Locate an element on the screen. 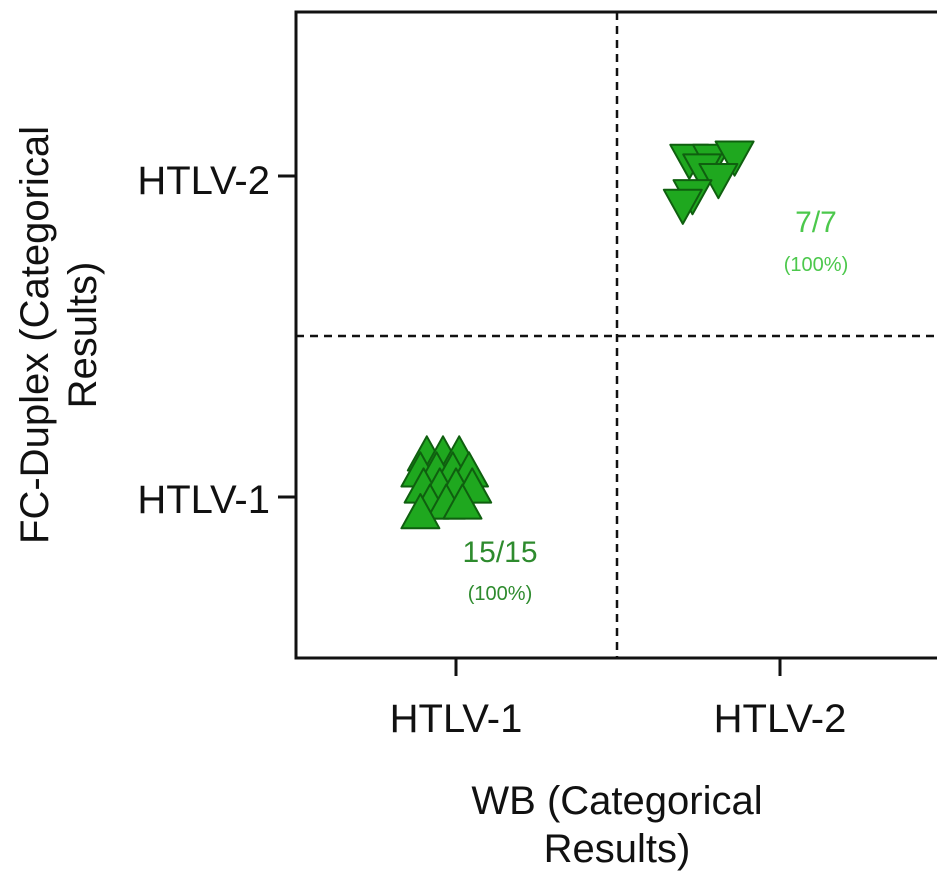 Image resolution: width=937 pixels, height=878 pixels. htlv2-count-annotation: 7/7 is located at coordinates (816, 222).